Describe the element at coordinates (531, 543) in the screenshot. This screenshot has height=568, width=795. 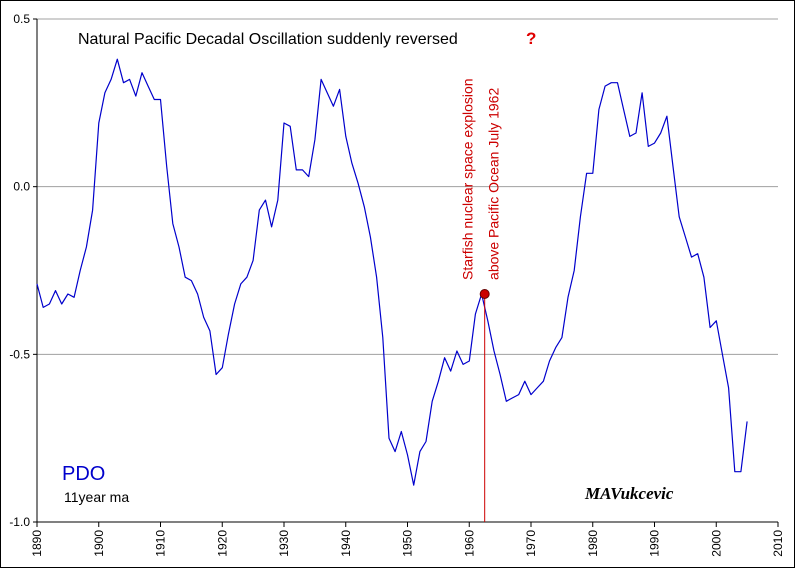
I see `x-tick-label: 1970` at that location.